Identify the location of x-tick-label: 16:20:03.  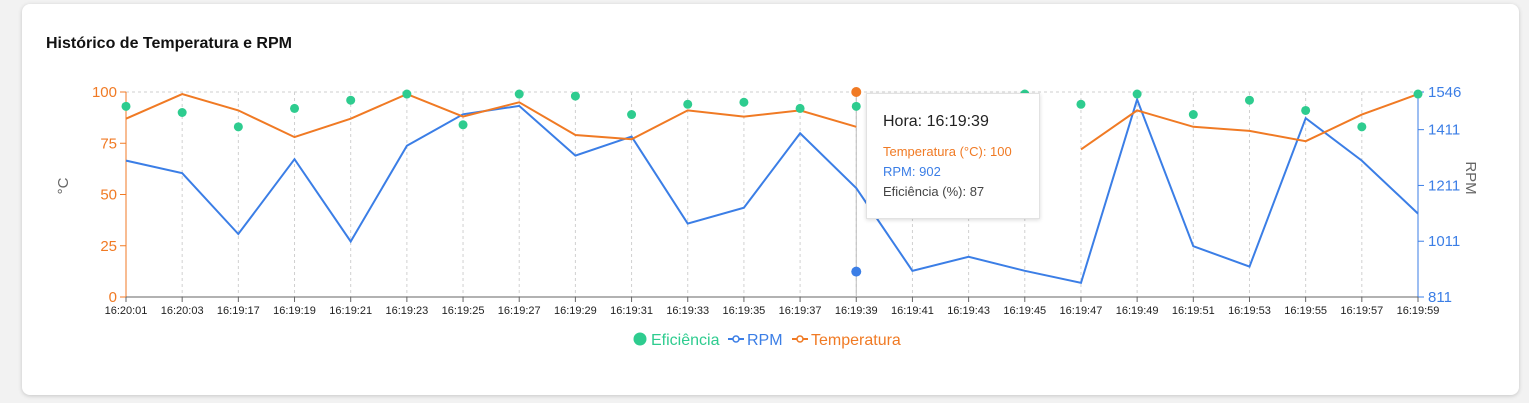
(182, 311).